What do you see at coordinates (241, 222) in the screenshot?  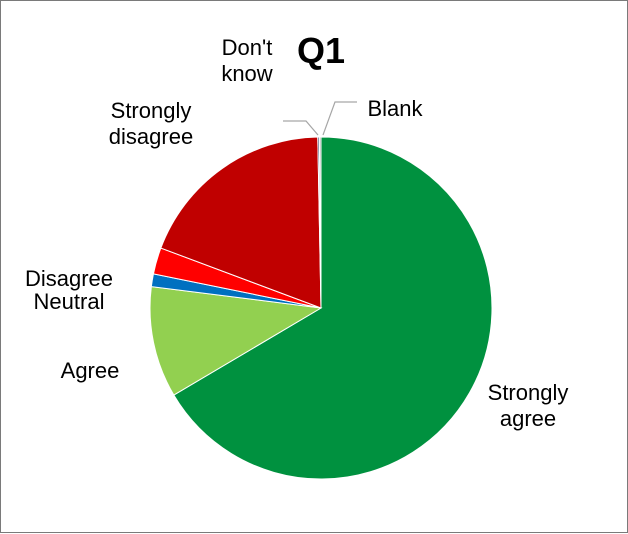 I see `slice-strongly-disagree` at bounding box center [241, 222].